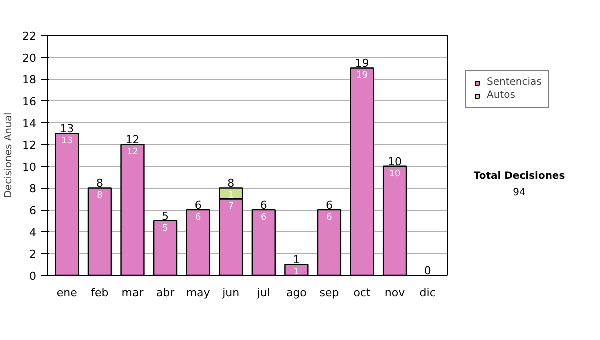  Describe the element at coordinates (395, 161) in the screenshot. I see `total-label: 10` at that location.